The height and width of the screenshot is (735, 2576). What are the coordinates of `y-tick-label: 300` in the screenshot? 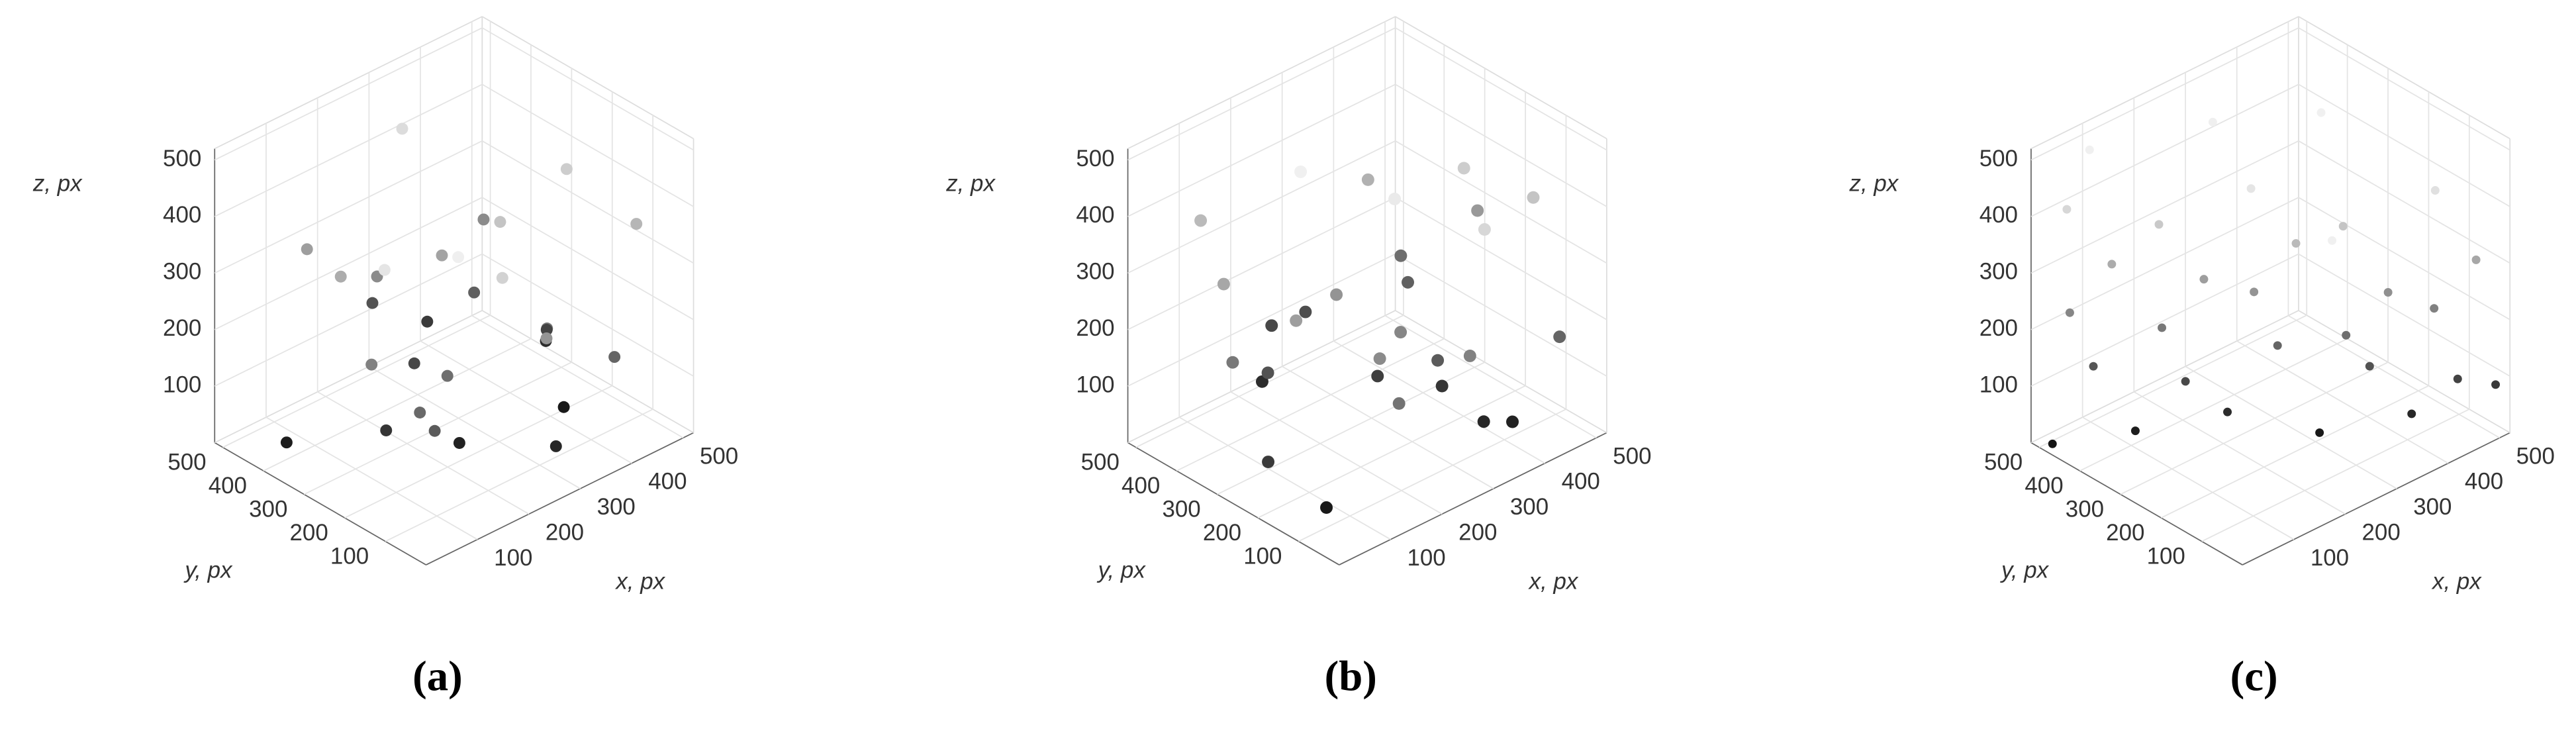 It's located at (268, 509).